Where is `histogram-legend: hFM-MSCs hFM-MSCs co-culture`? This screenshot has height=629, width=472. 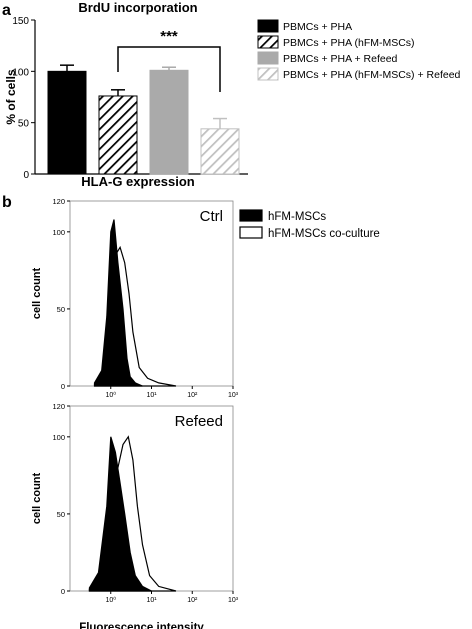 histogram-legend: hFM-MSCs hFM-MSCs co-culture is located at coordinates (309, 224).